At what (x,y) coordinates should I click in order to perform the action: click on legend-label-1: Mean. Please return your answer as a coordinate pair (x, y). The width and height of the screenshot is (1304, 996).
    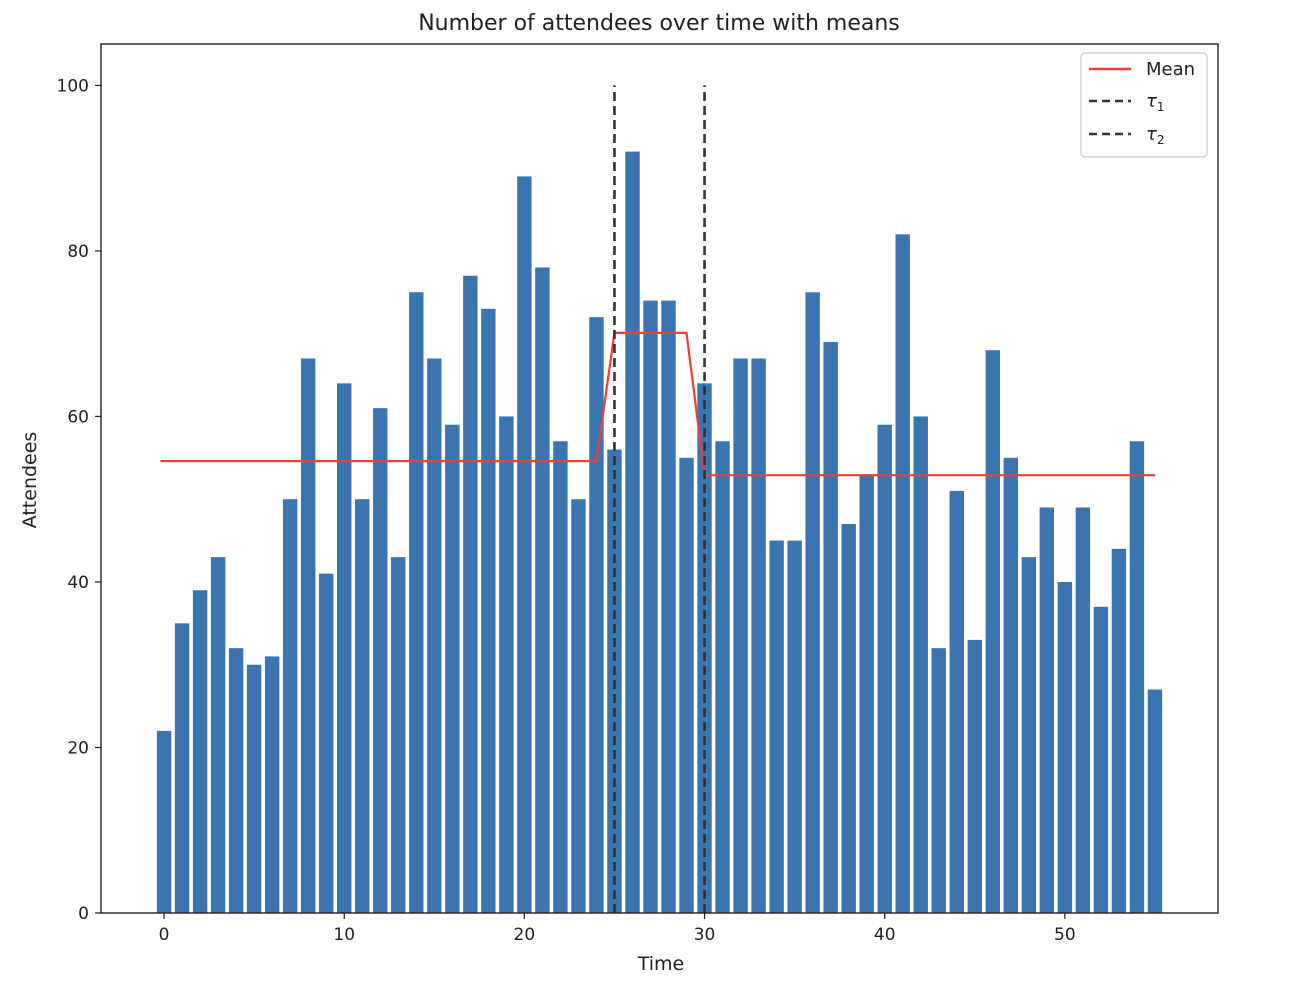
    Looking at the image, I should click on (1170, 69).